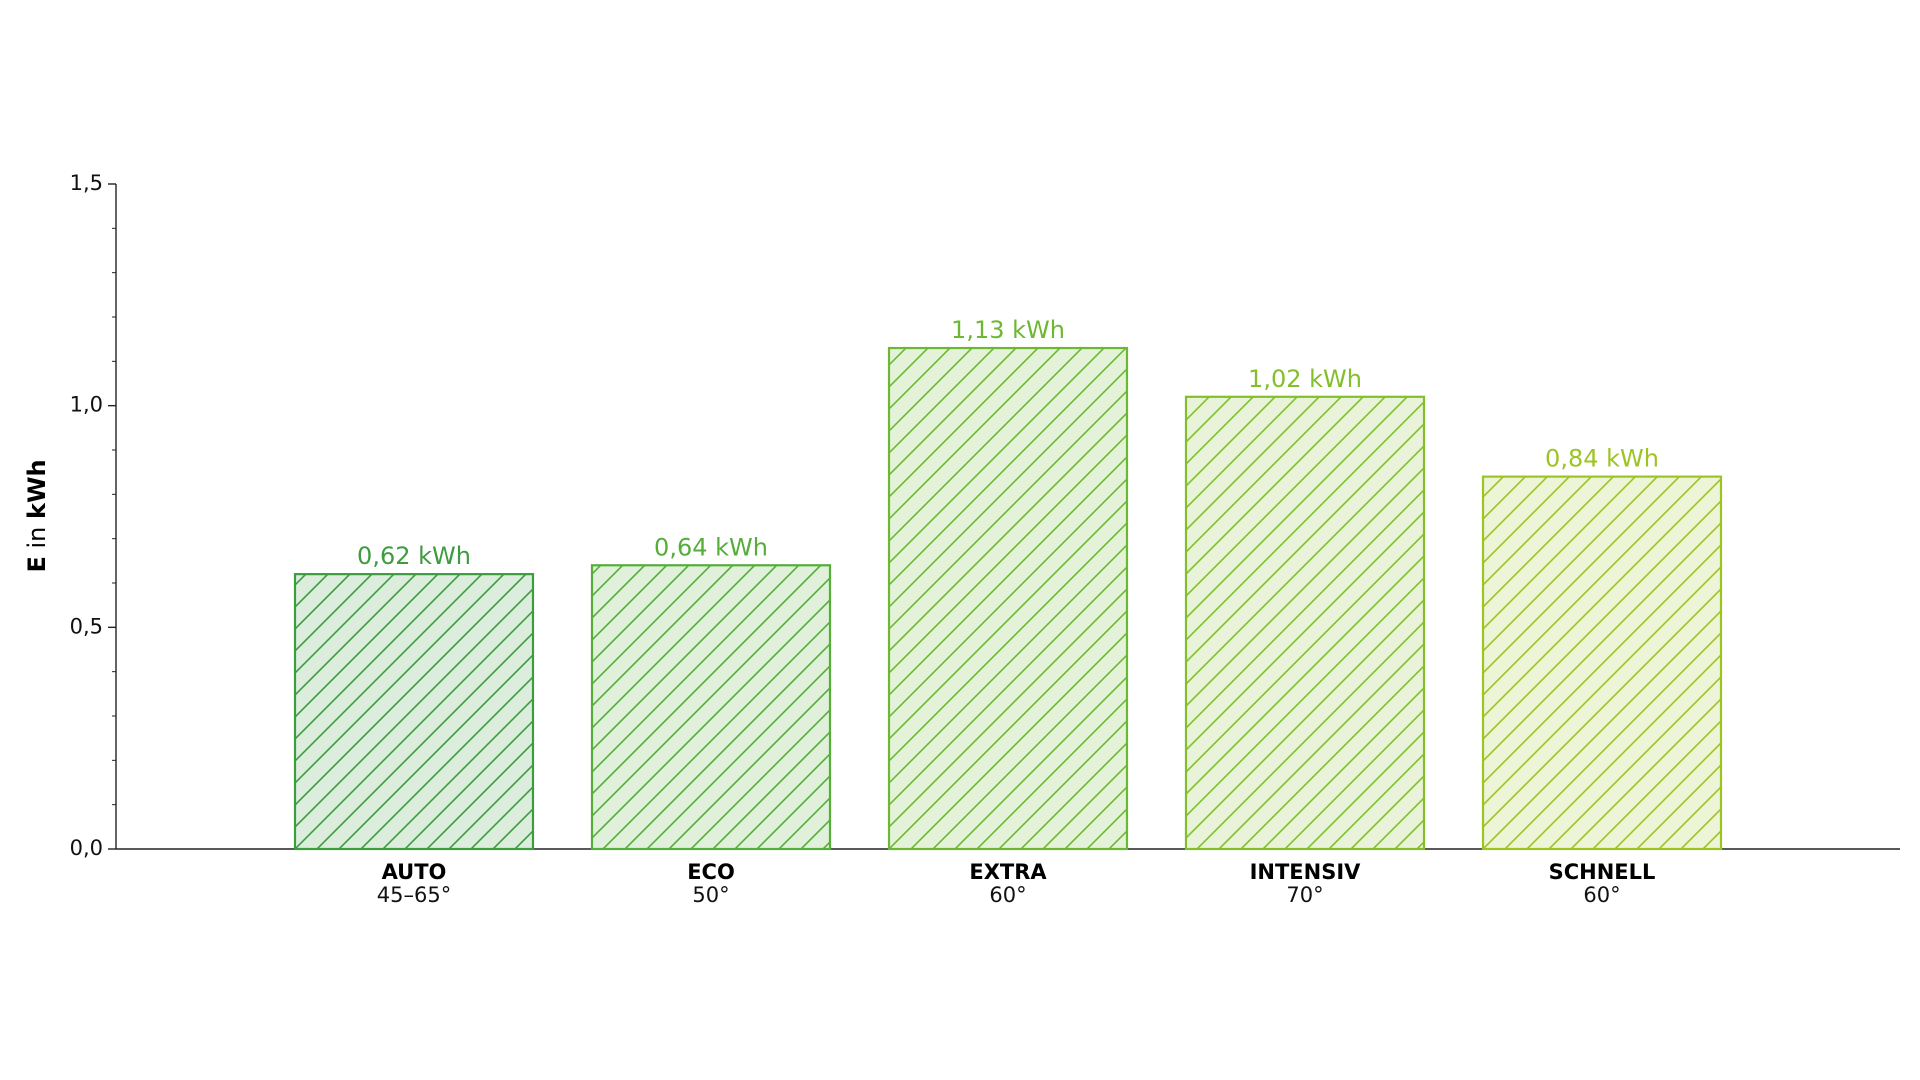  What do you see at coordinates (86, 405) in the screenshot?
I see `y-tick-label: 1,0` at bounding box center [86, 405].